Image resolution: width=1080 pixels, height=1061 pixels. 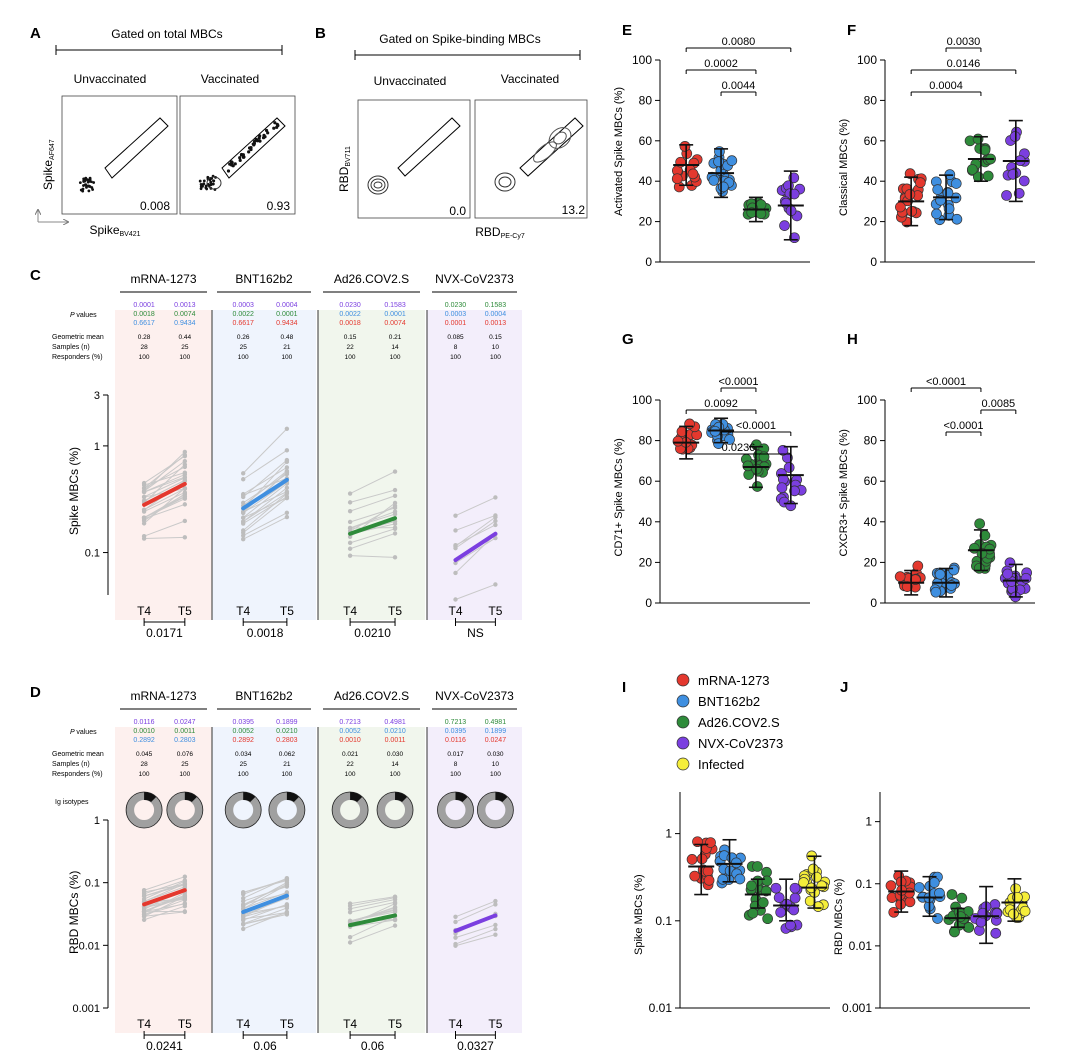 What do you see at coordinates (287, 347) in the screenshot?
I see `samples-value: 21` at bounding box center [287, 347].